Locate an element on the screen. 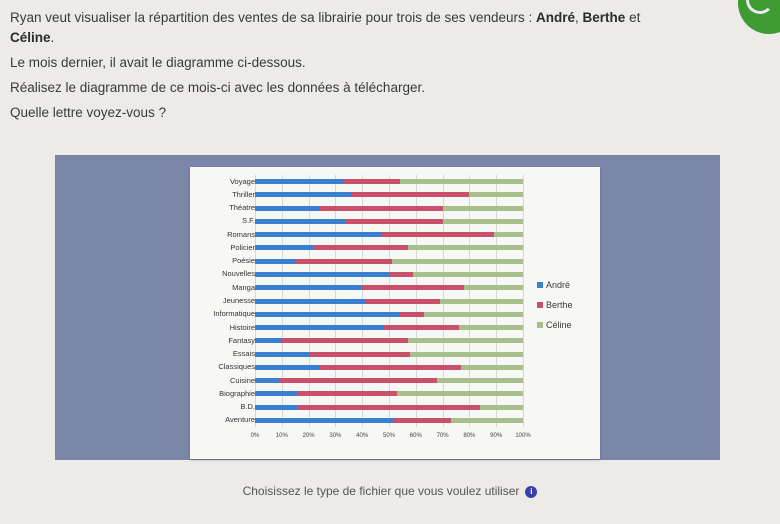  seller-berthe: Berthe is located at coordinates (604, 17).